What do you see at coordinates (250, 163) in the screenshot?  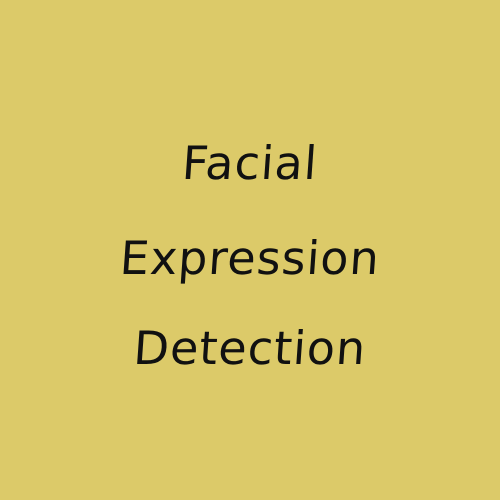 I see `title-line-1: Facial` at bounding box center [250, 163].